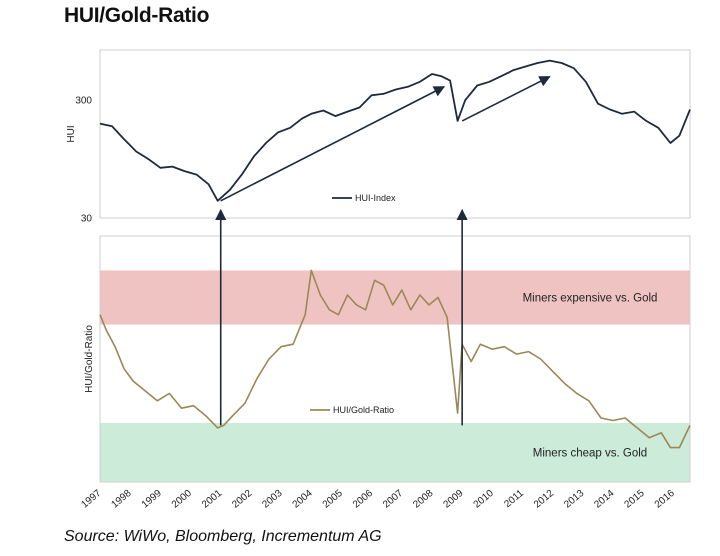 The width and height of the screenshot is (720, 556). Describe the element at coordinates (363, 499) in the screenshot. I see `x-tick-label: 2006` at that location.